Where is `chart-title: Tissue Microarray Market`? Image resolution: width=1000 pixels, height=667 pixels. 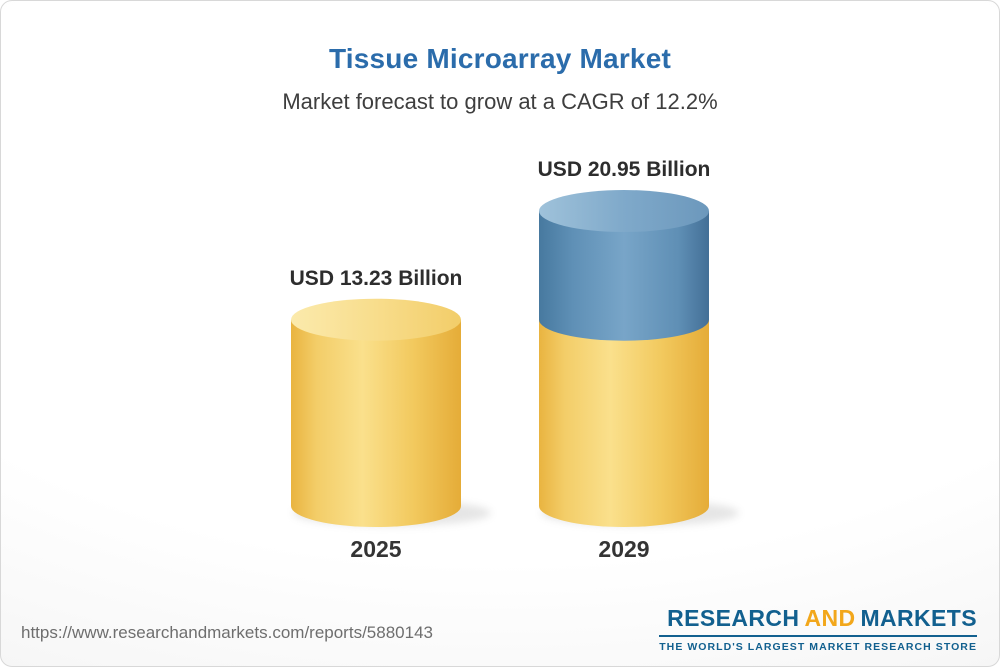 chart-title: Tissue Microarray Market is located at coordinates (499, 58).